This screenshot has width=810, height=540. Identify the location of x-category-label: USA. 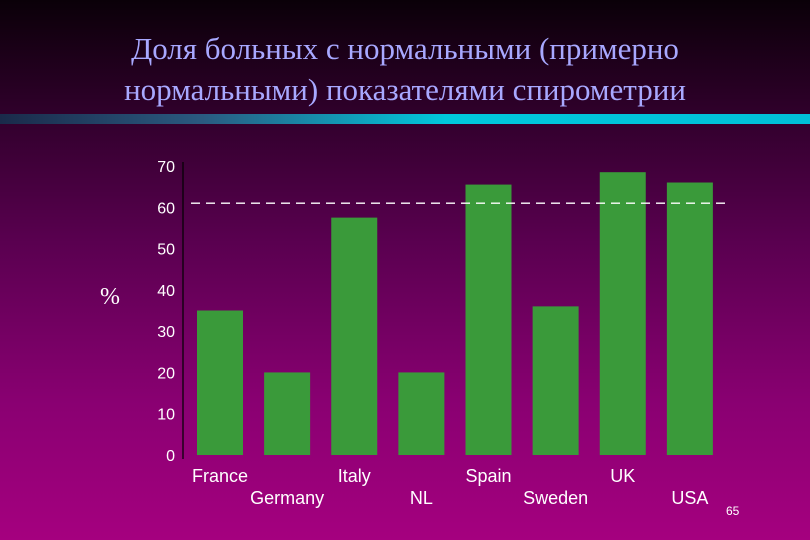
(689, 498).